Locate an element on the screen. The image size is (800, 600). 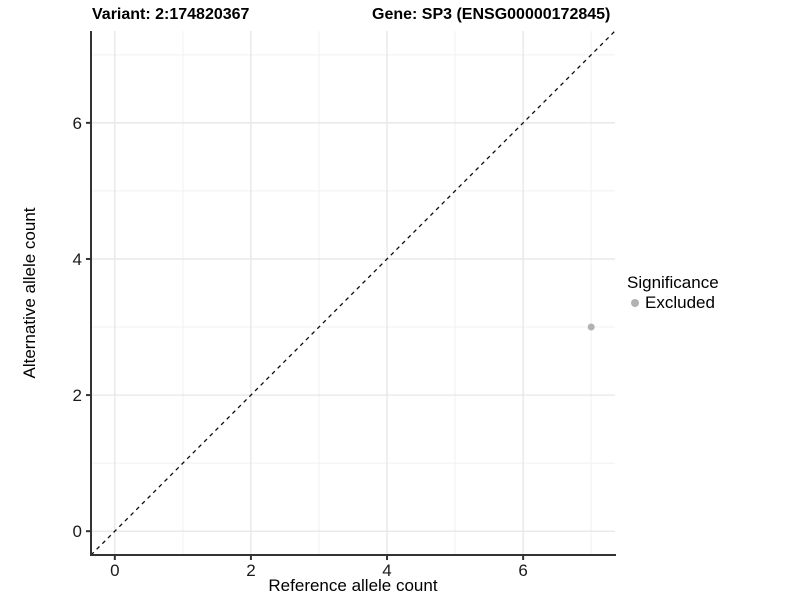
legend-title: Significance is located at coordinates (673, 282).